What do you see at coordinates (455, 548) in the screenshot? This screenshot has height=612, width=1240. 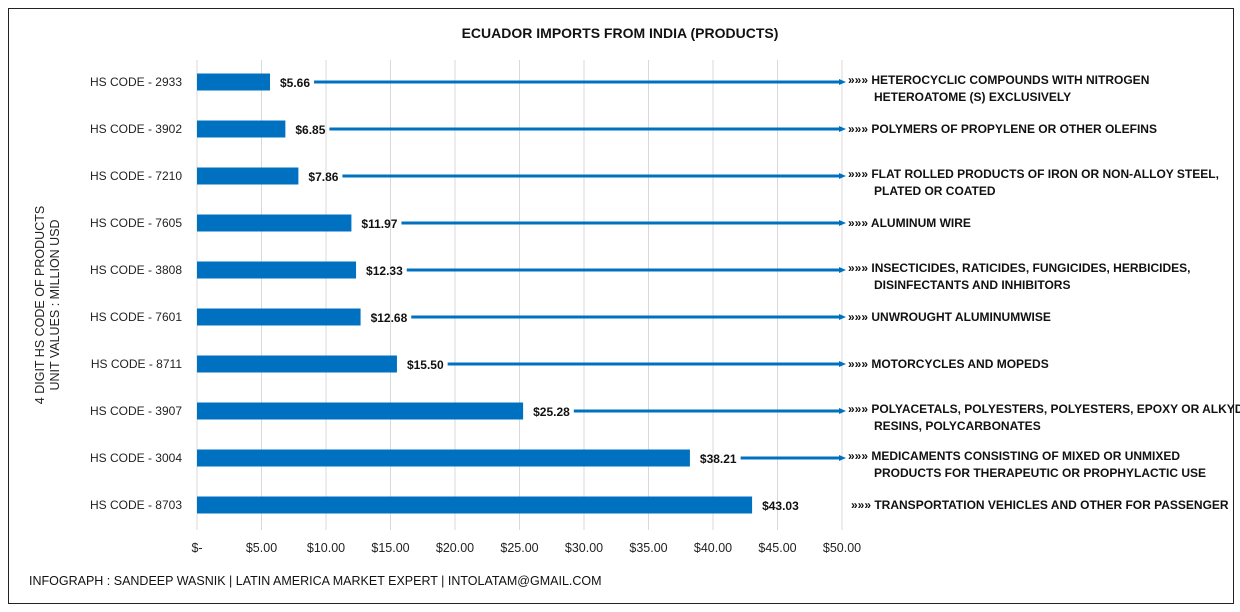 I see `x-tick-label: $20.00` at bounding box center [455, 548].